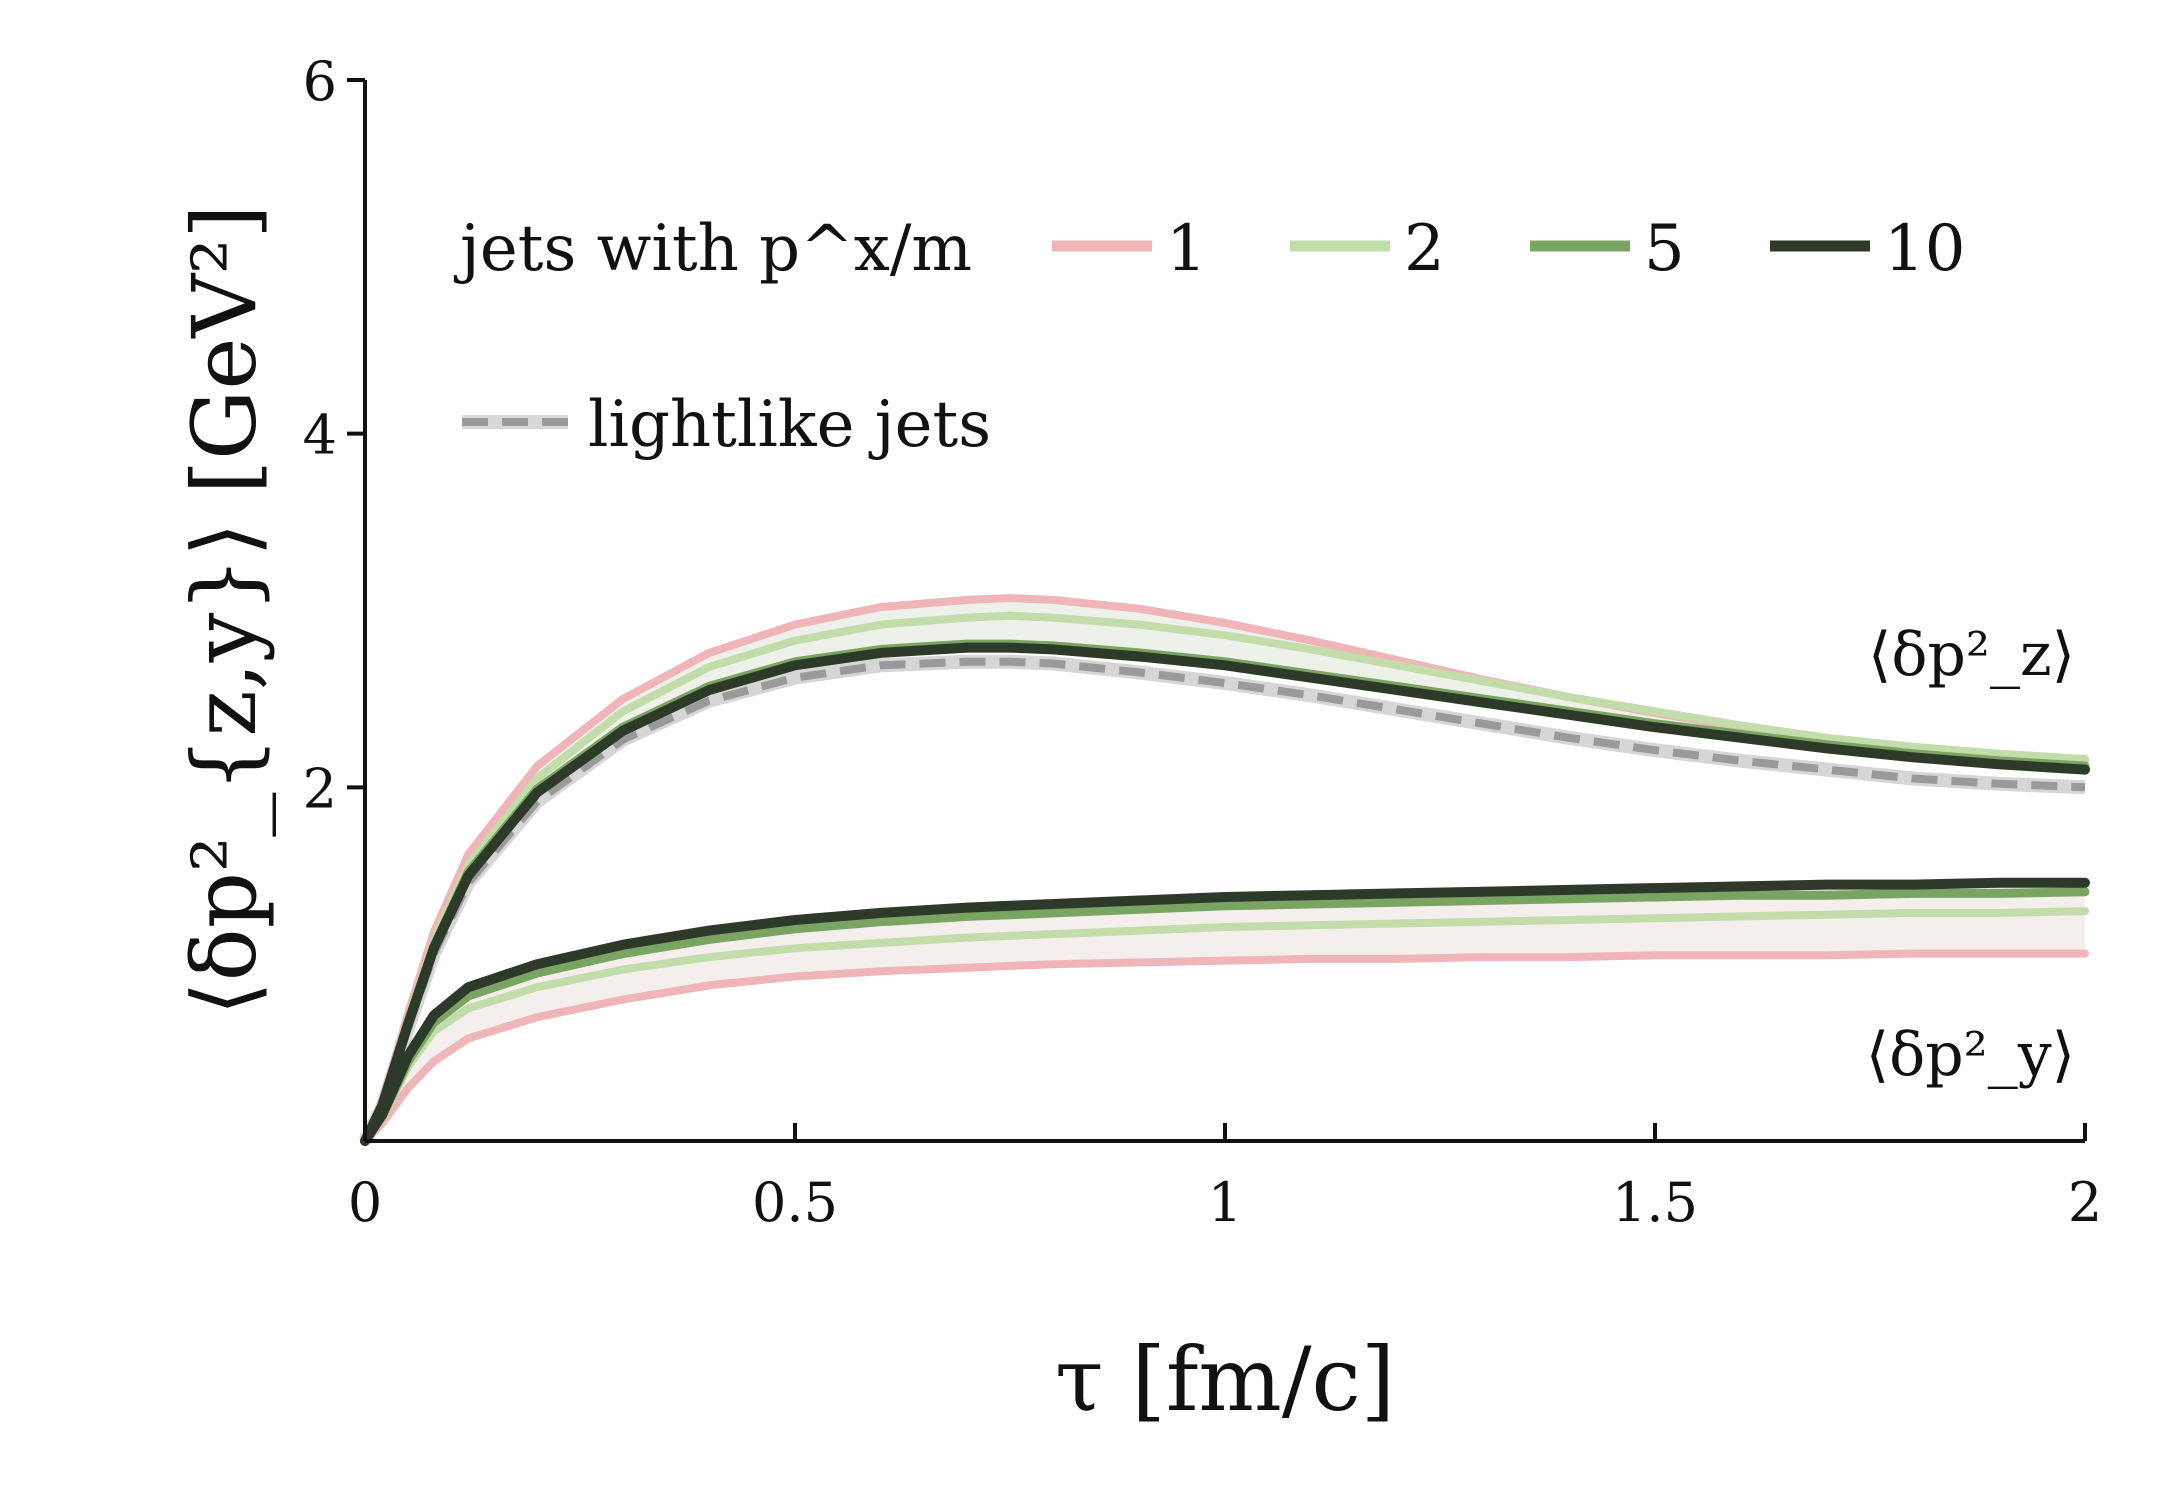  What do you see at coordinates (320, 788) in the screenshot?
I see `y-tick-label-2: 2` at bounding box center [320, 788].